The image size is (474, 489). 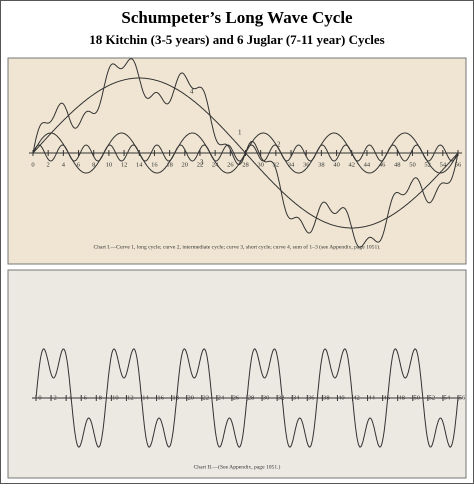 What do you see at coordinates (192, 92) in the screenshot?
I see `curve-label: 4` at bounding box center [192, 92].